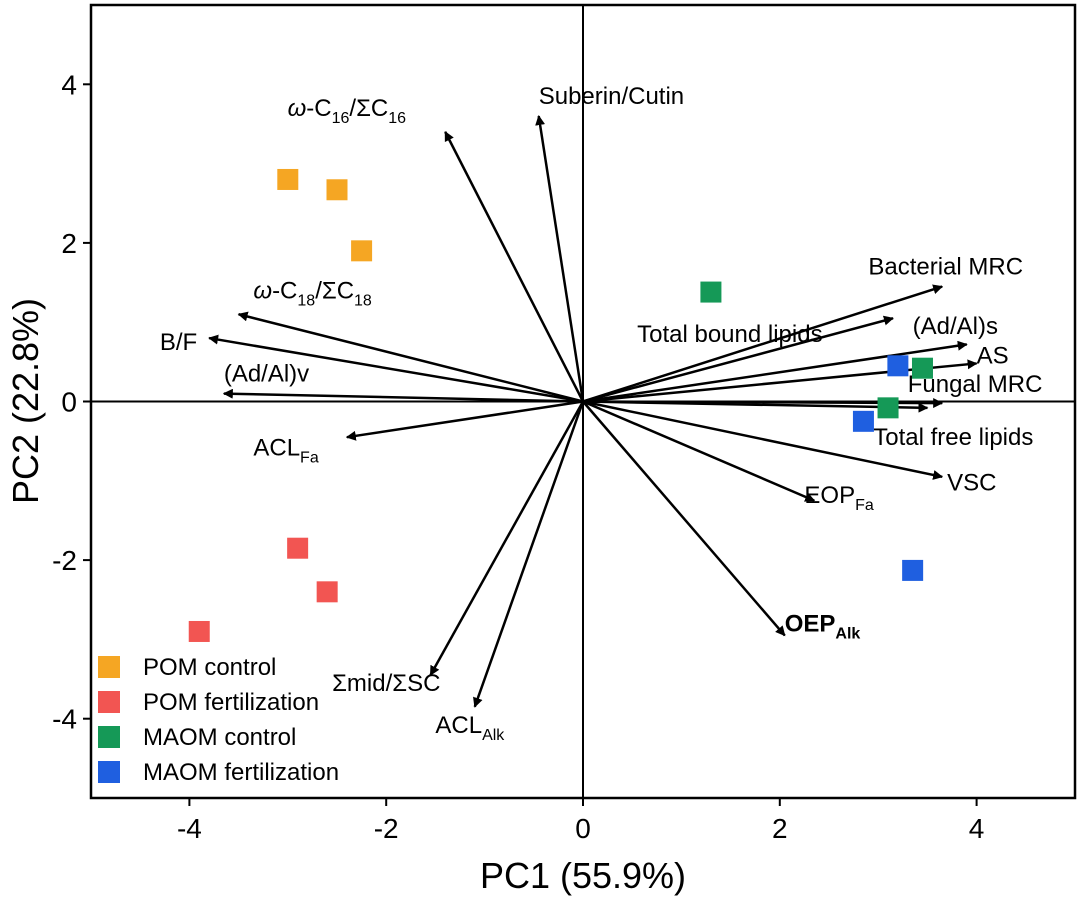  What do you see at coordinates (560, 258) in the screenshot?
I see `loading-arrow-suberin-cutin` at bounding box center [560, 258].